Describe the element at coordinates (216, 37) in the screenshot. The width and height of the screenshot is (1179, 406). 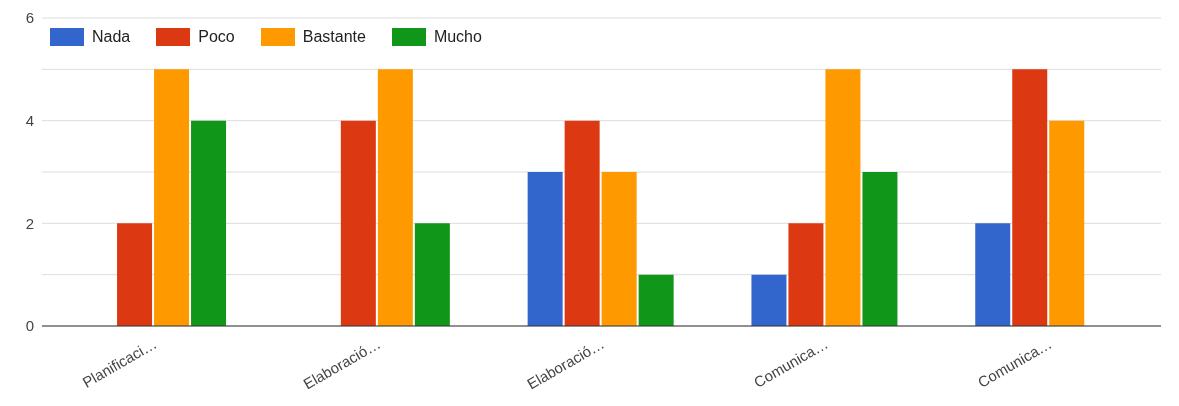
I see `legend-label: Poco` at that location.